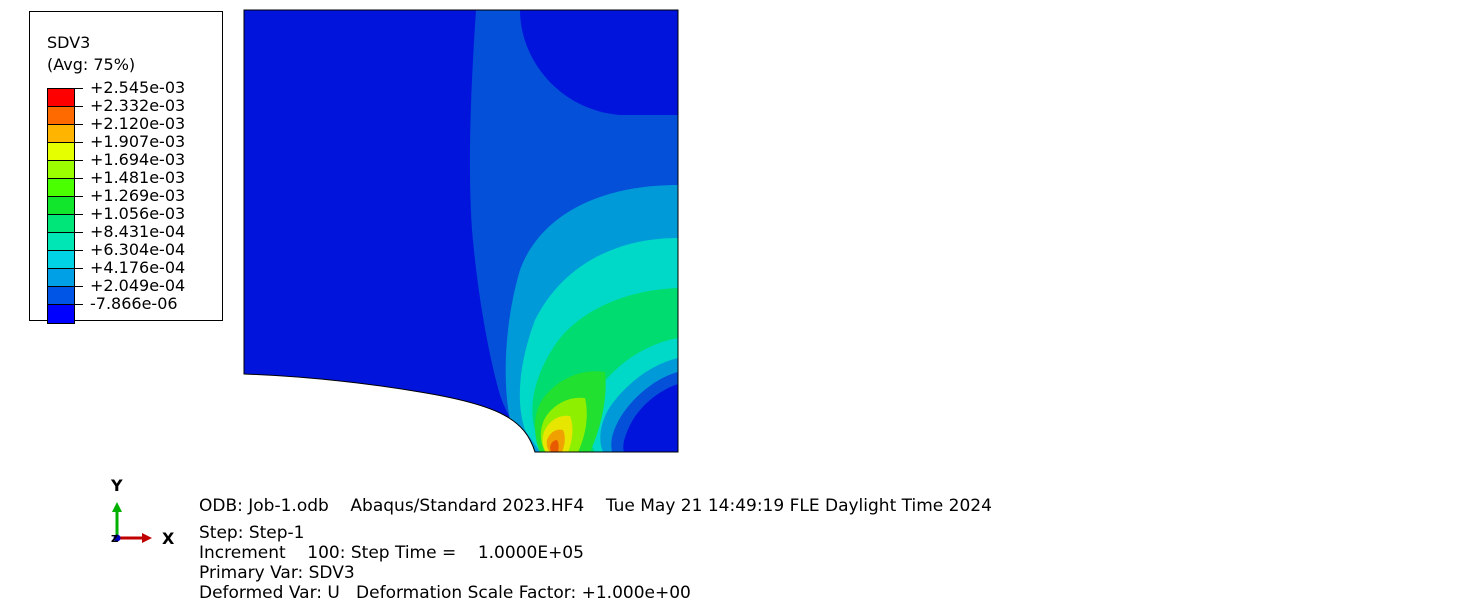 This screenshot has height=603, width=1468. What do you see at coordinates (277, 573) in the screenshot?
I see `primary-var-line: Primary Var: SDV3` at bounding box center [277, 573].